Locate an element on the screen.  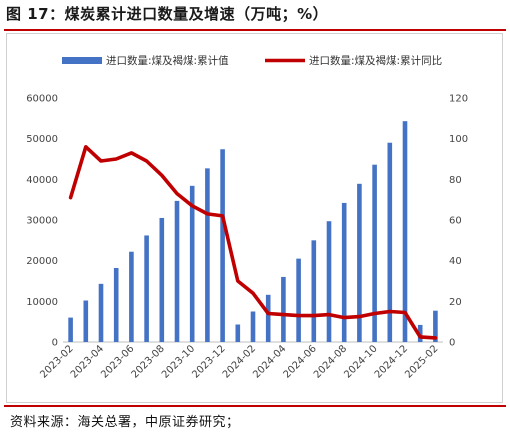
y-right-tick-label: 80 is located at coordinates (455, 180).